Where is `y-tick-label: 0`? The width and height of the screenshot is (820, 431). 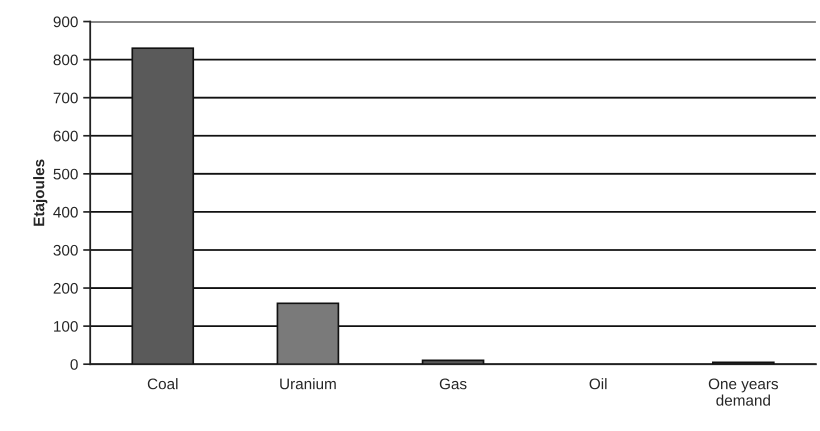 y-tick-label: 0 is located at coordinates (74, 364).